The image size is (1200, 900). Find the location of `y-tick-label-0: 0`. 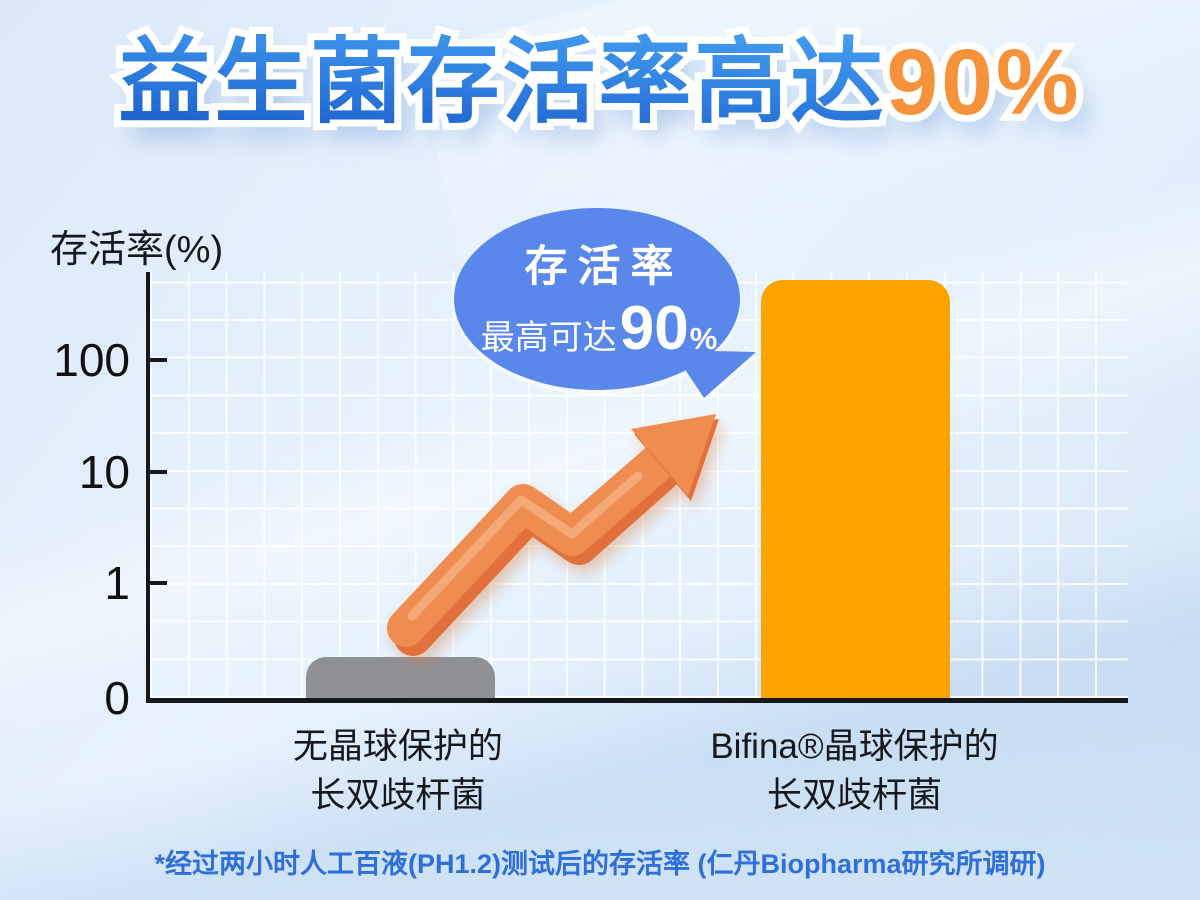

y-tick-label-0: 0 is located at coordinates (117, 698).